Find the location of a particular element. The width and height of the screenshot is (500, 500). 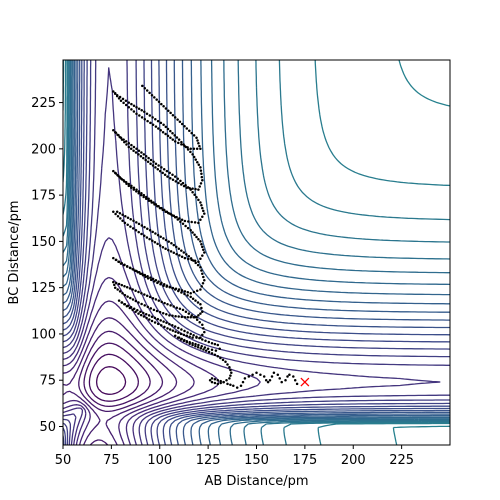

marker-stroke is located at coordinates (305, 382).